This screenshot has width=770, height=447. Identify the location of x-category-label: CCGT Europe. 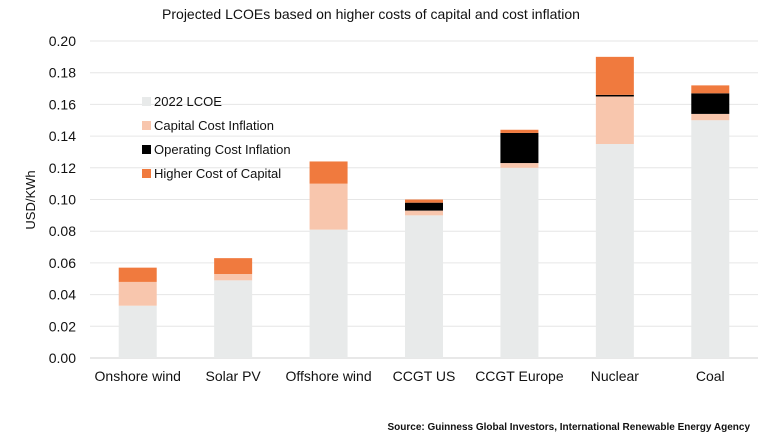
(519, 376).